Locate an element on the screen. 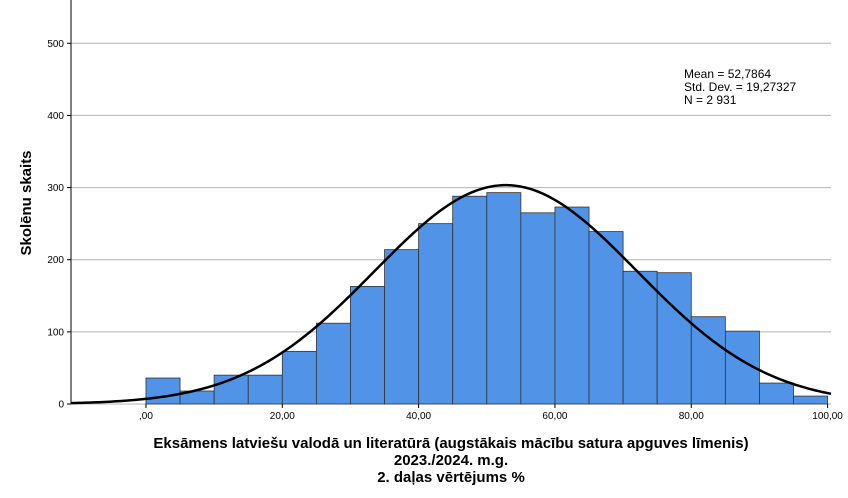 Image resolution: width=848 pixels, height=498 pixels. x-axis-title-line-3: 2. daļas vērtējums % is located at coordinates (451, 477).